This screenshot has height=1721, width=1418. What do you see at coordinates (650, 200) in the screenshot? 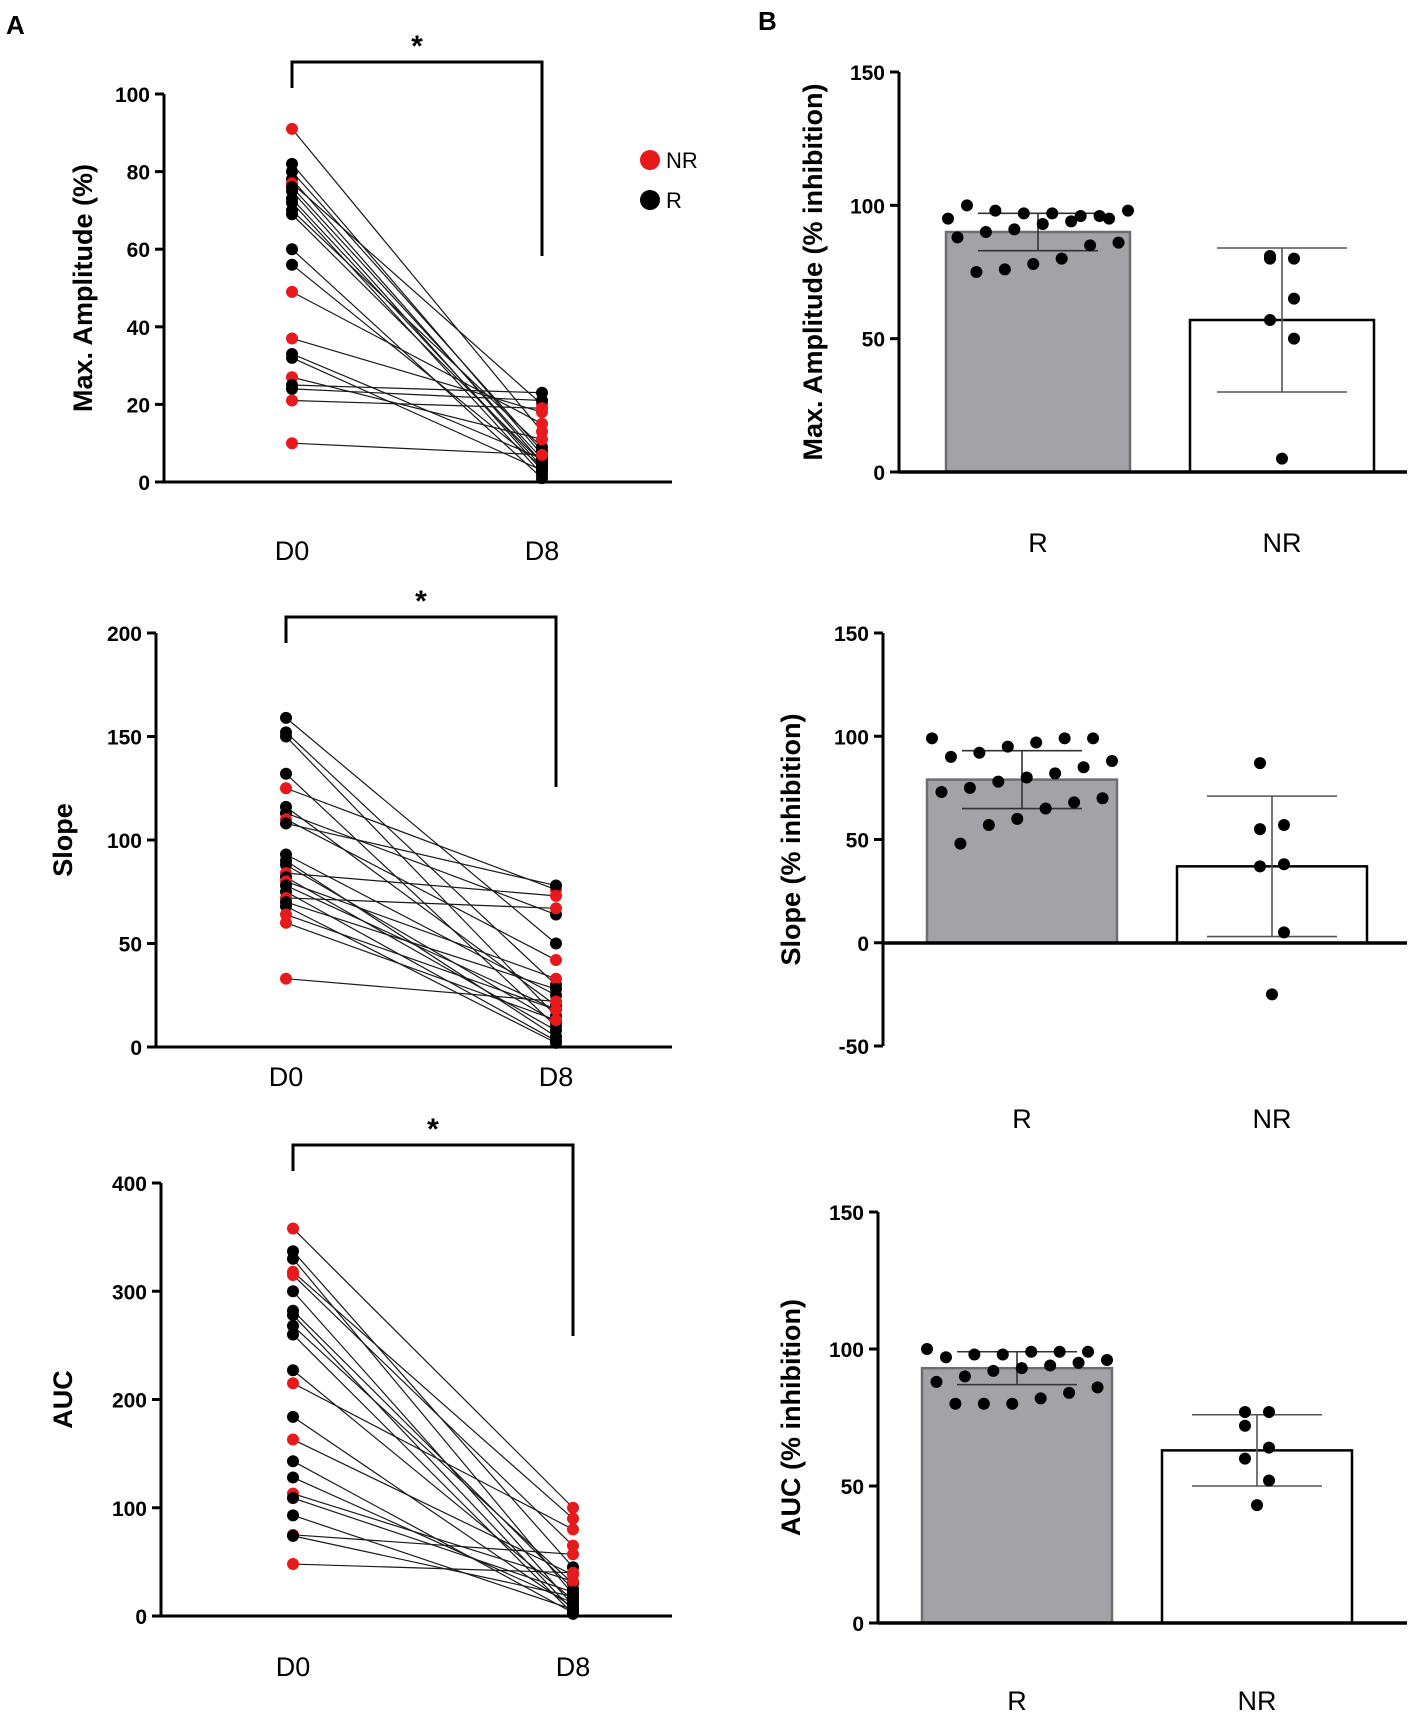
I see `legend-marker-r` at bounding box center [650, 200].